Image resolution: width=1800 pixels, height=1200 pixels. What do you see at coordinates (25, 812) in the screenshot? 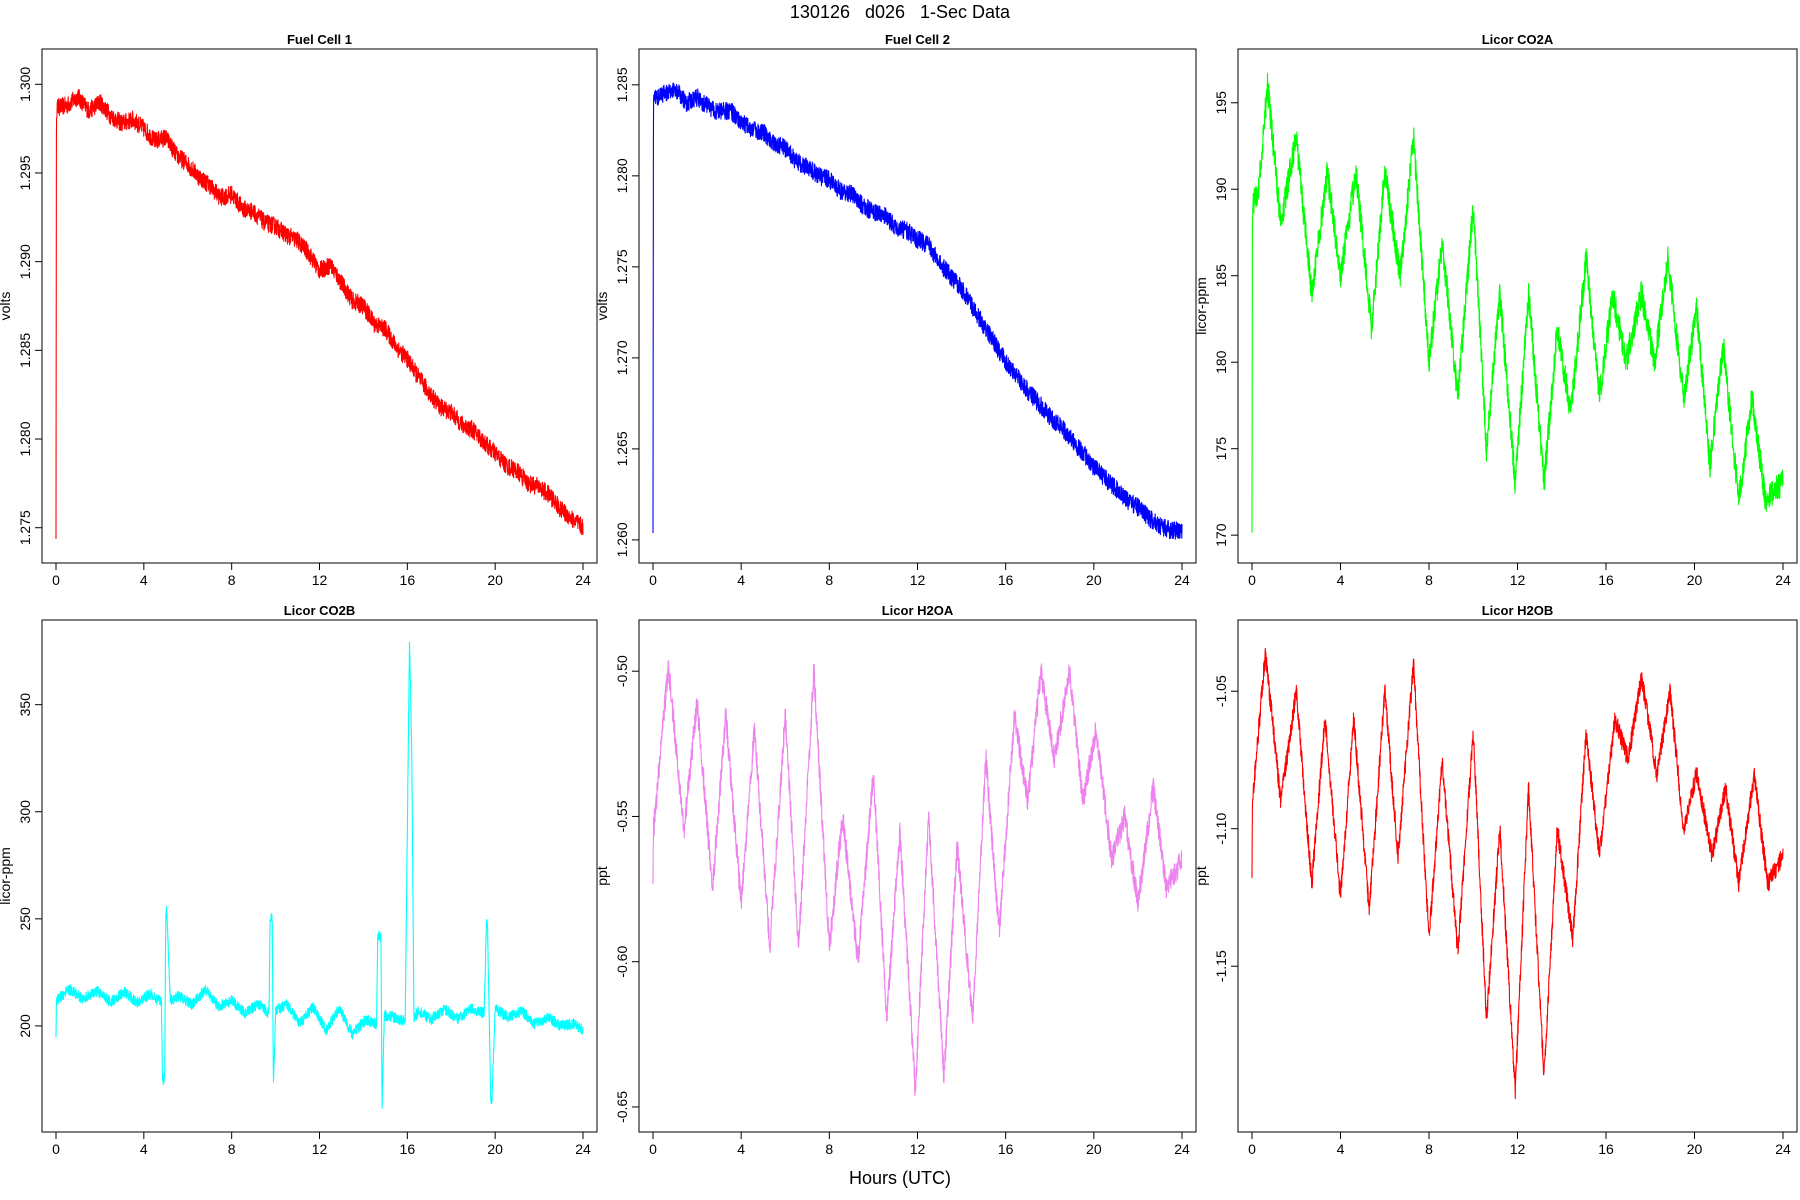
I see `y-tick-label: 300` at bounding box center [25, 812].